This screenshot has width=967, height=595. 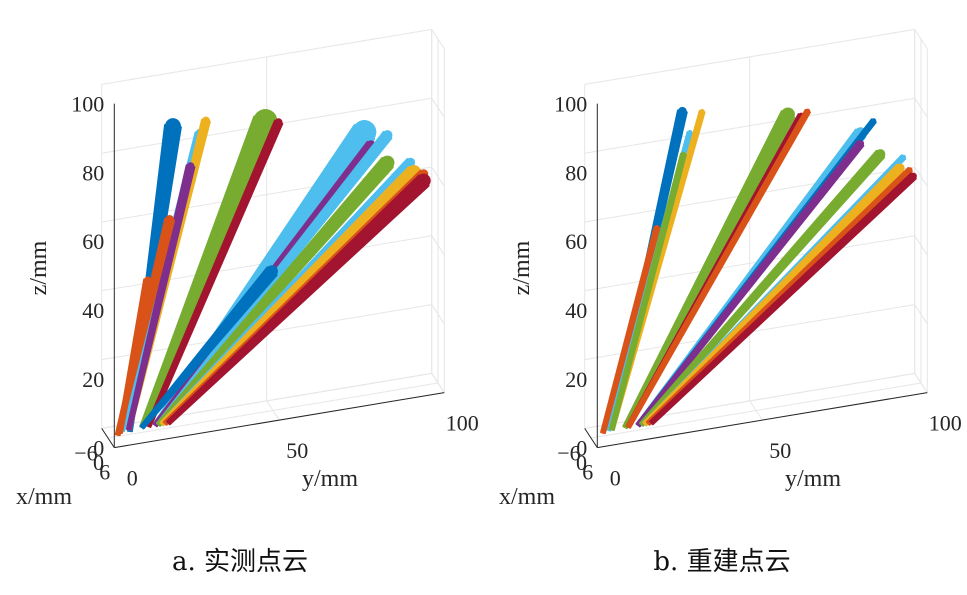 What do you see at coordinates (910, 170) in the screenshot?
I see `series-14-tip` at bounding box center [910, 170].